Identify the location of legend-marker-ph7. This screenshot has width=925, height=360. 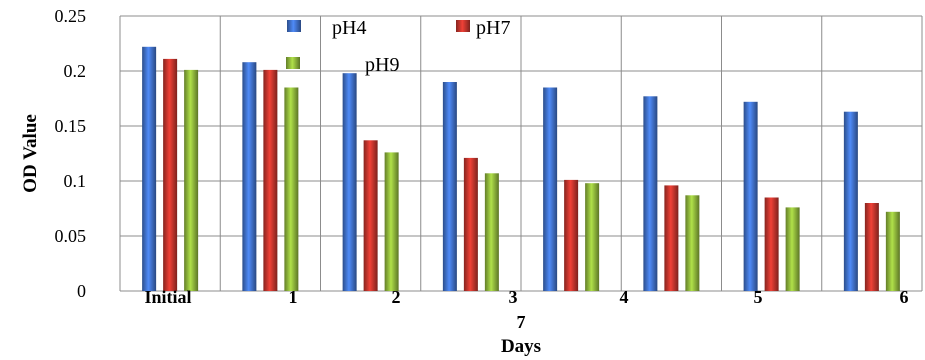
(463, 26).